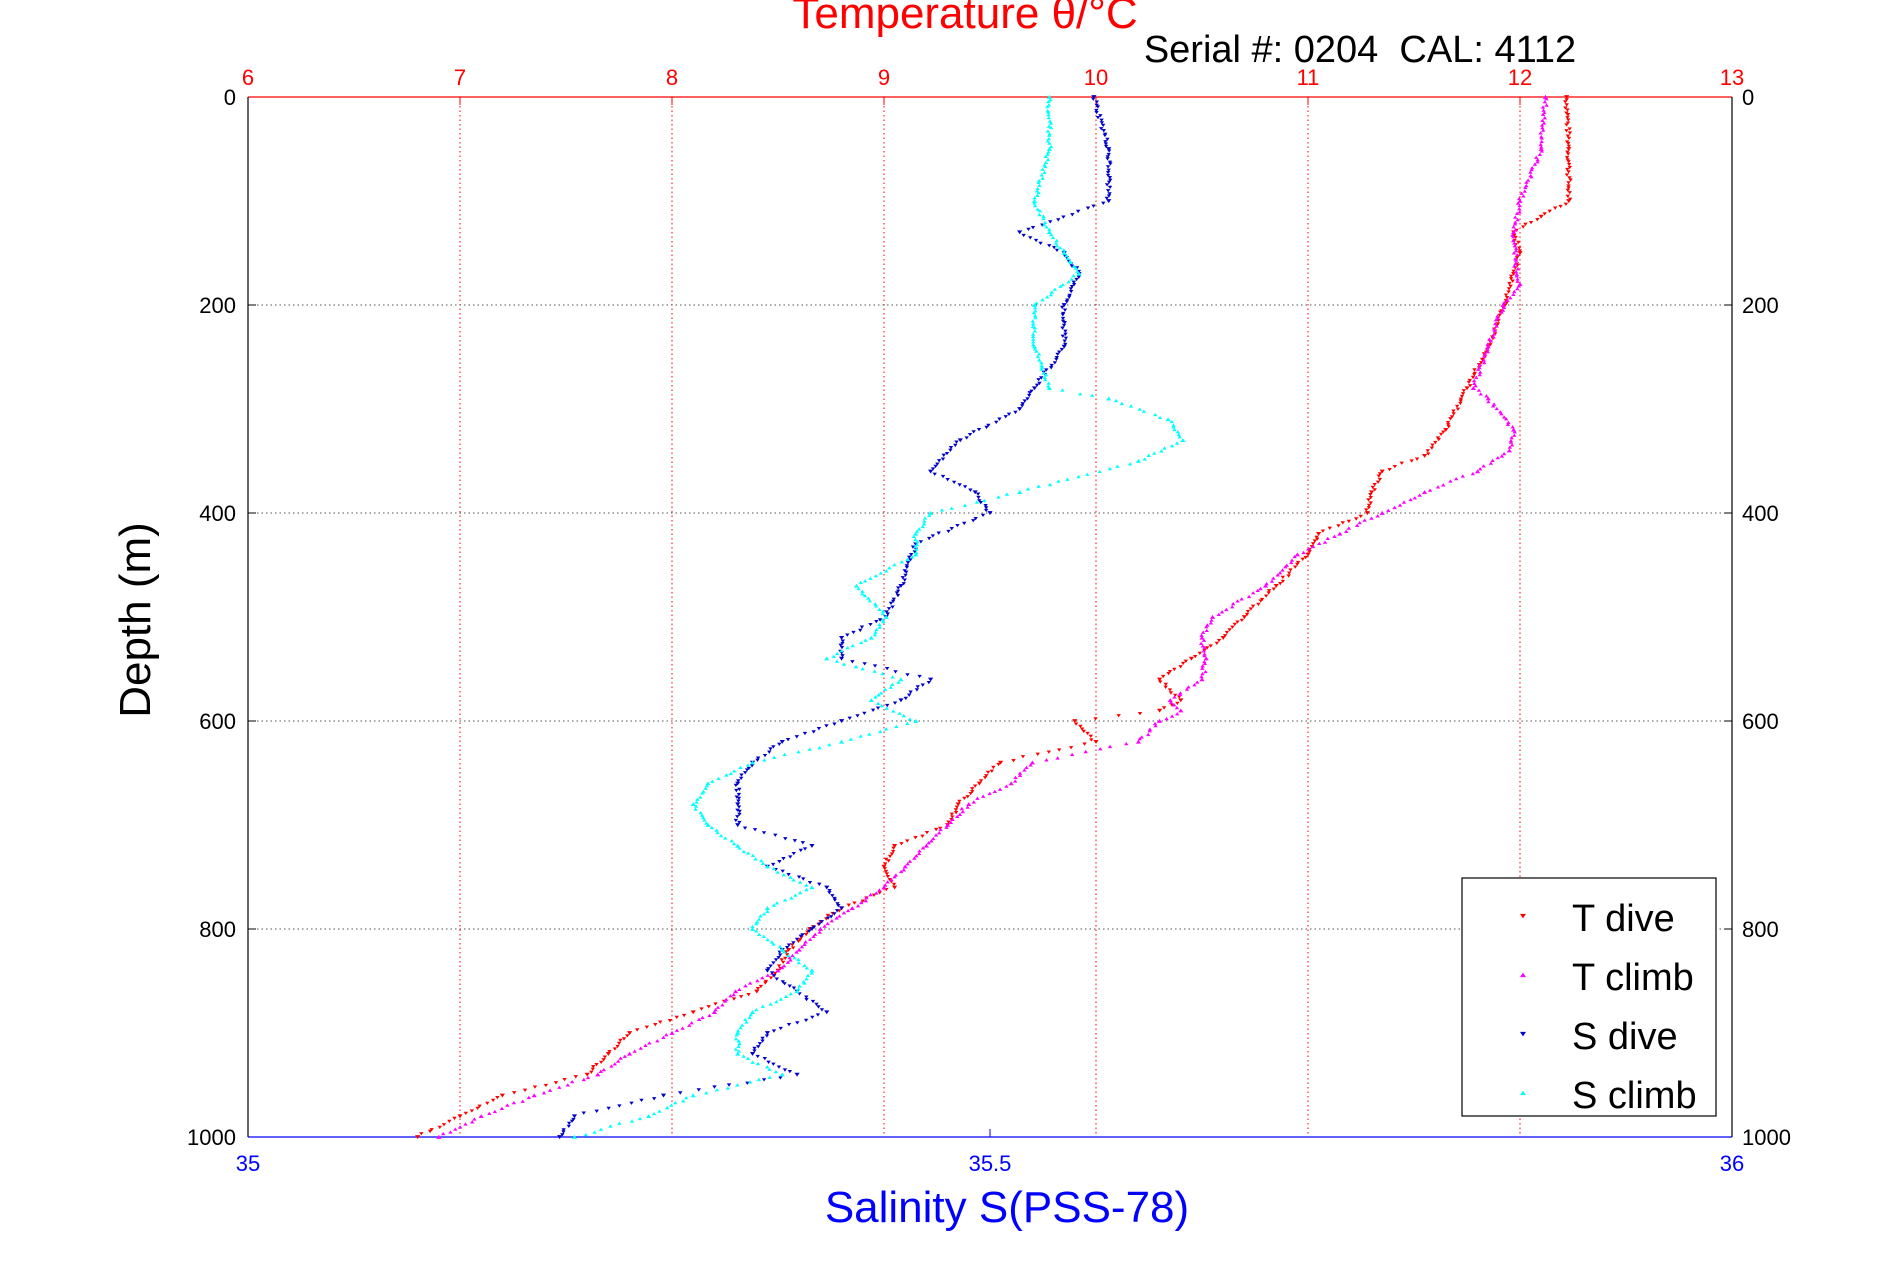 The image size is (1891, 1262). Describe the element at coordinates (1007, 1207) in the screenshot. I see `salinity-axis-title: Salinity S(PSS-78)` at that location.